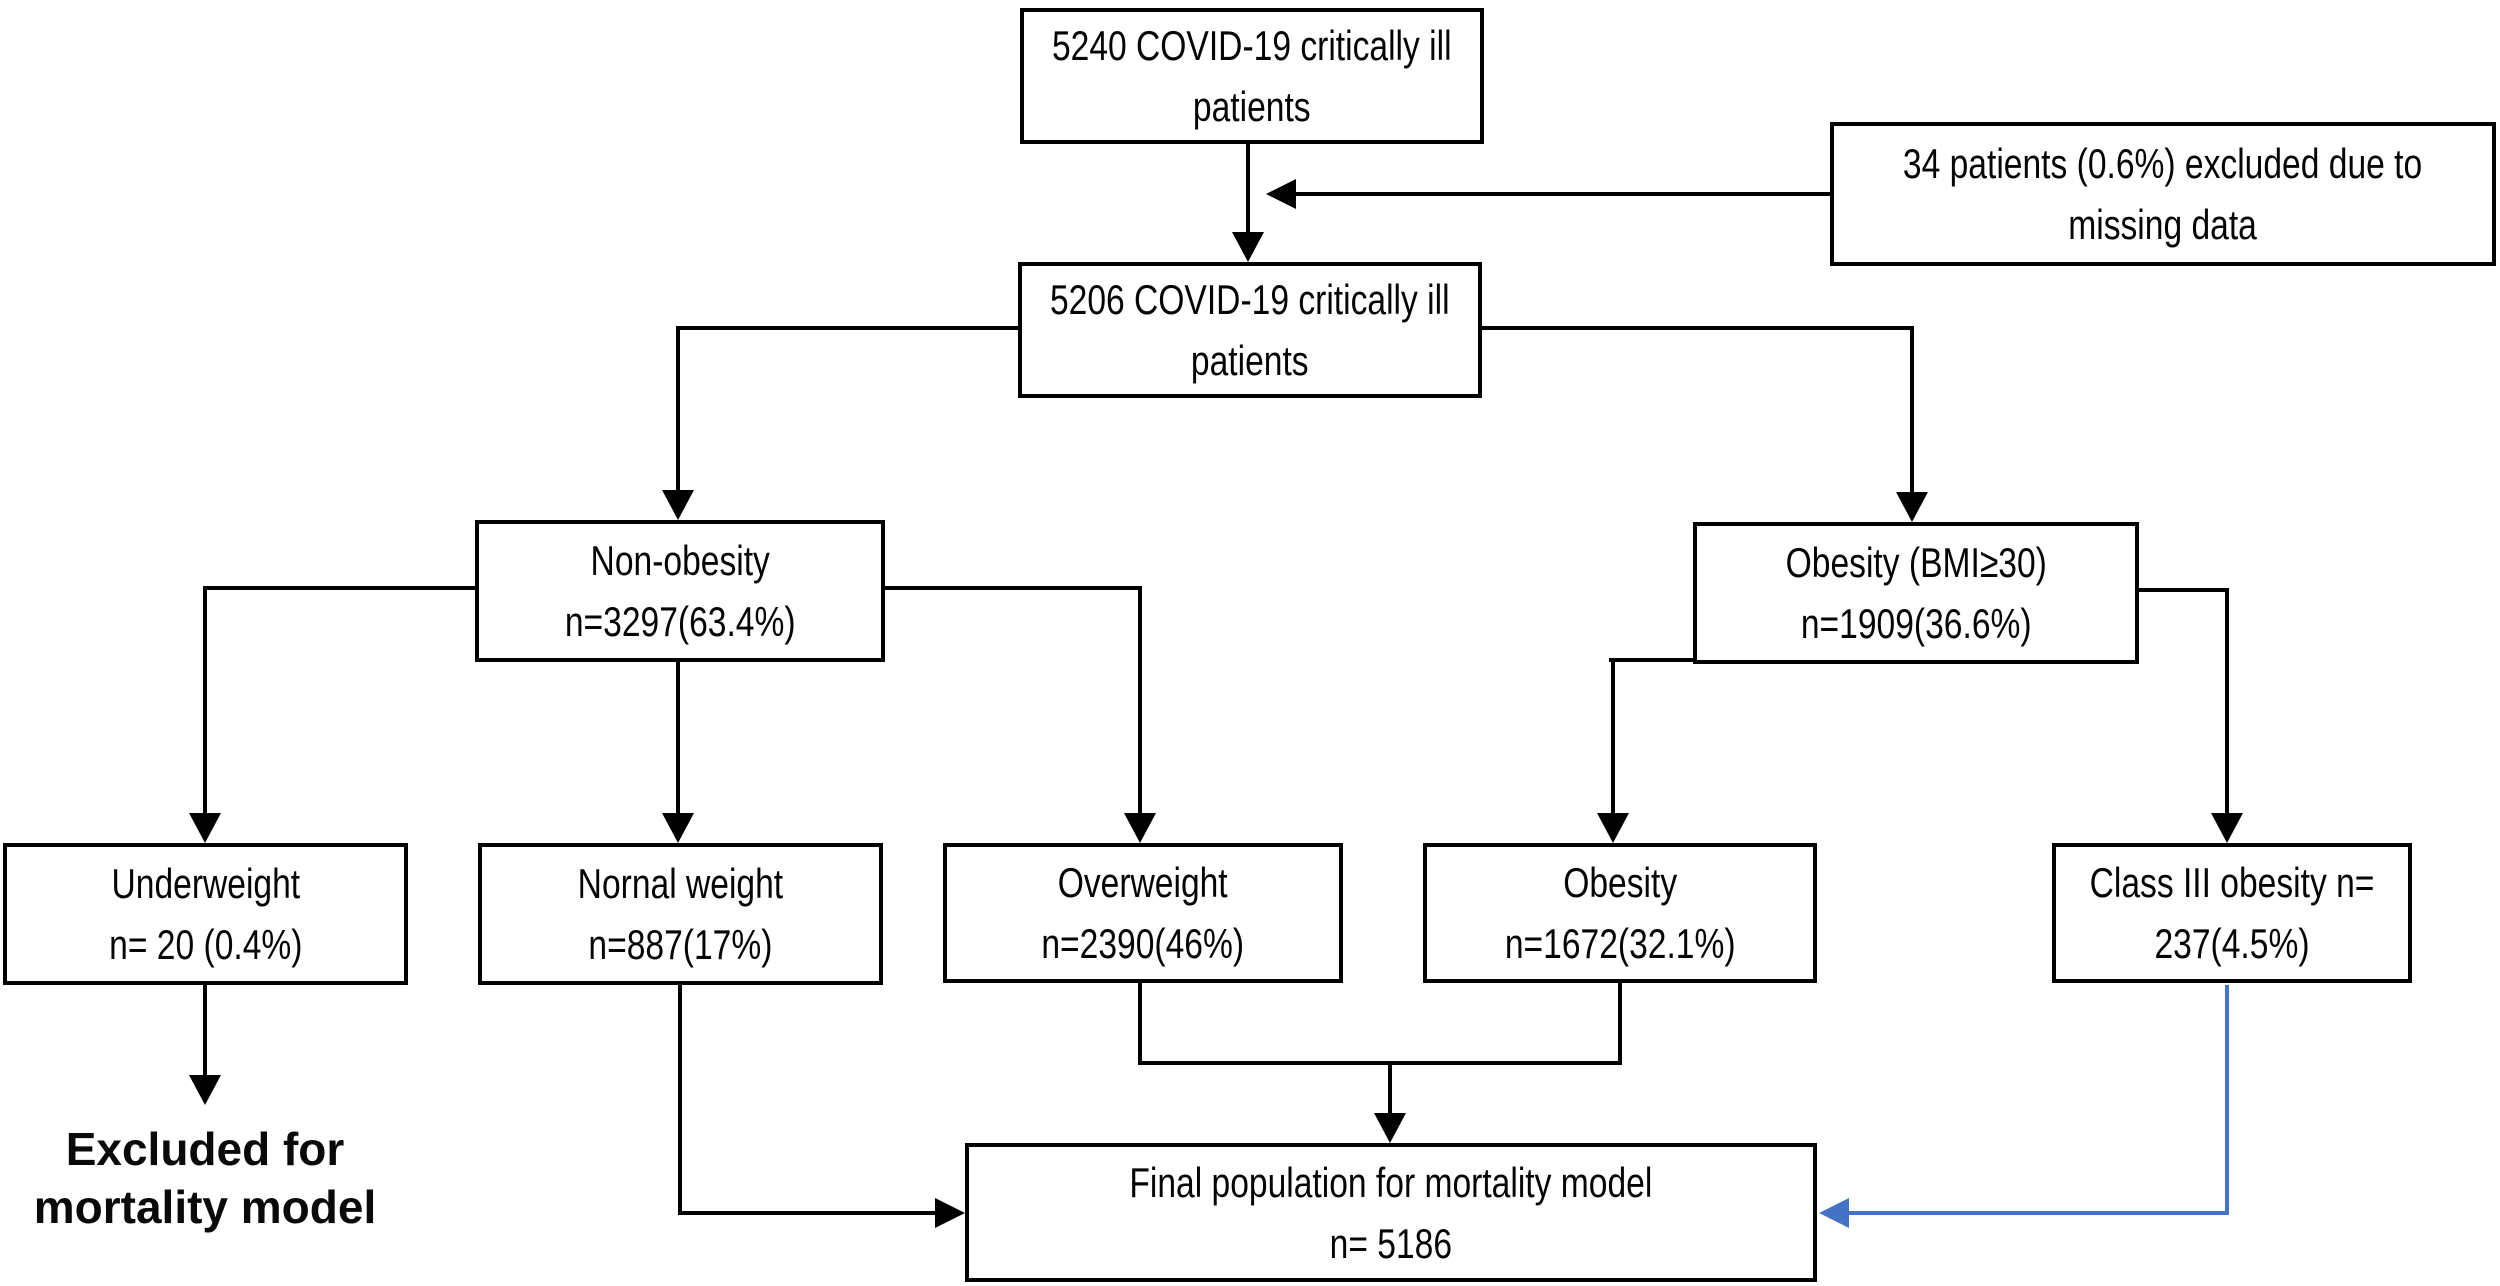 This screenshot has height=1286, width=2500. Describe the element at coordinates (1653, 660) in the screenshot. I see `connector-obesity-to-obesityclass-h` at that location.